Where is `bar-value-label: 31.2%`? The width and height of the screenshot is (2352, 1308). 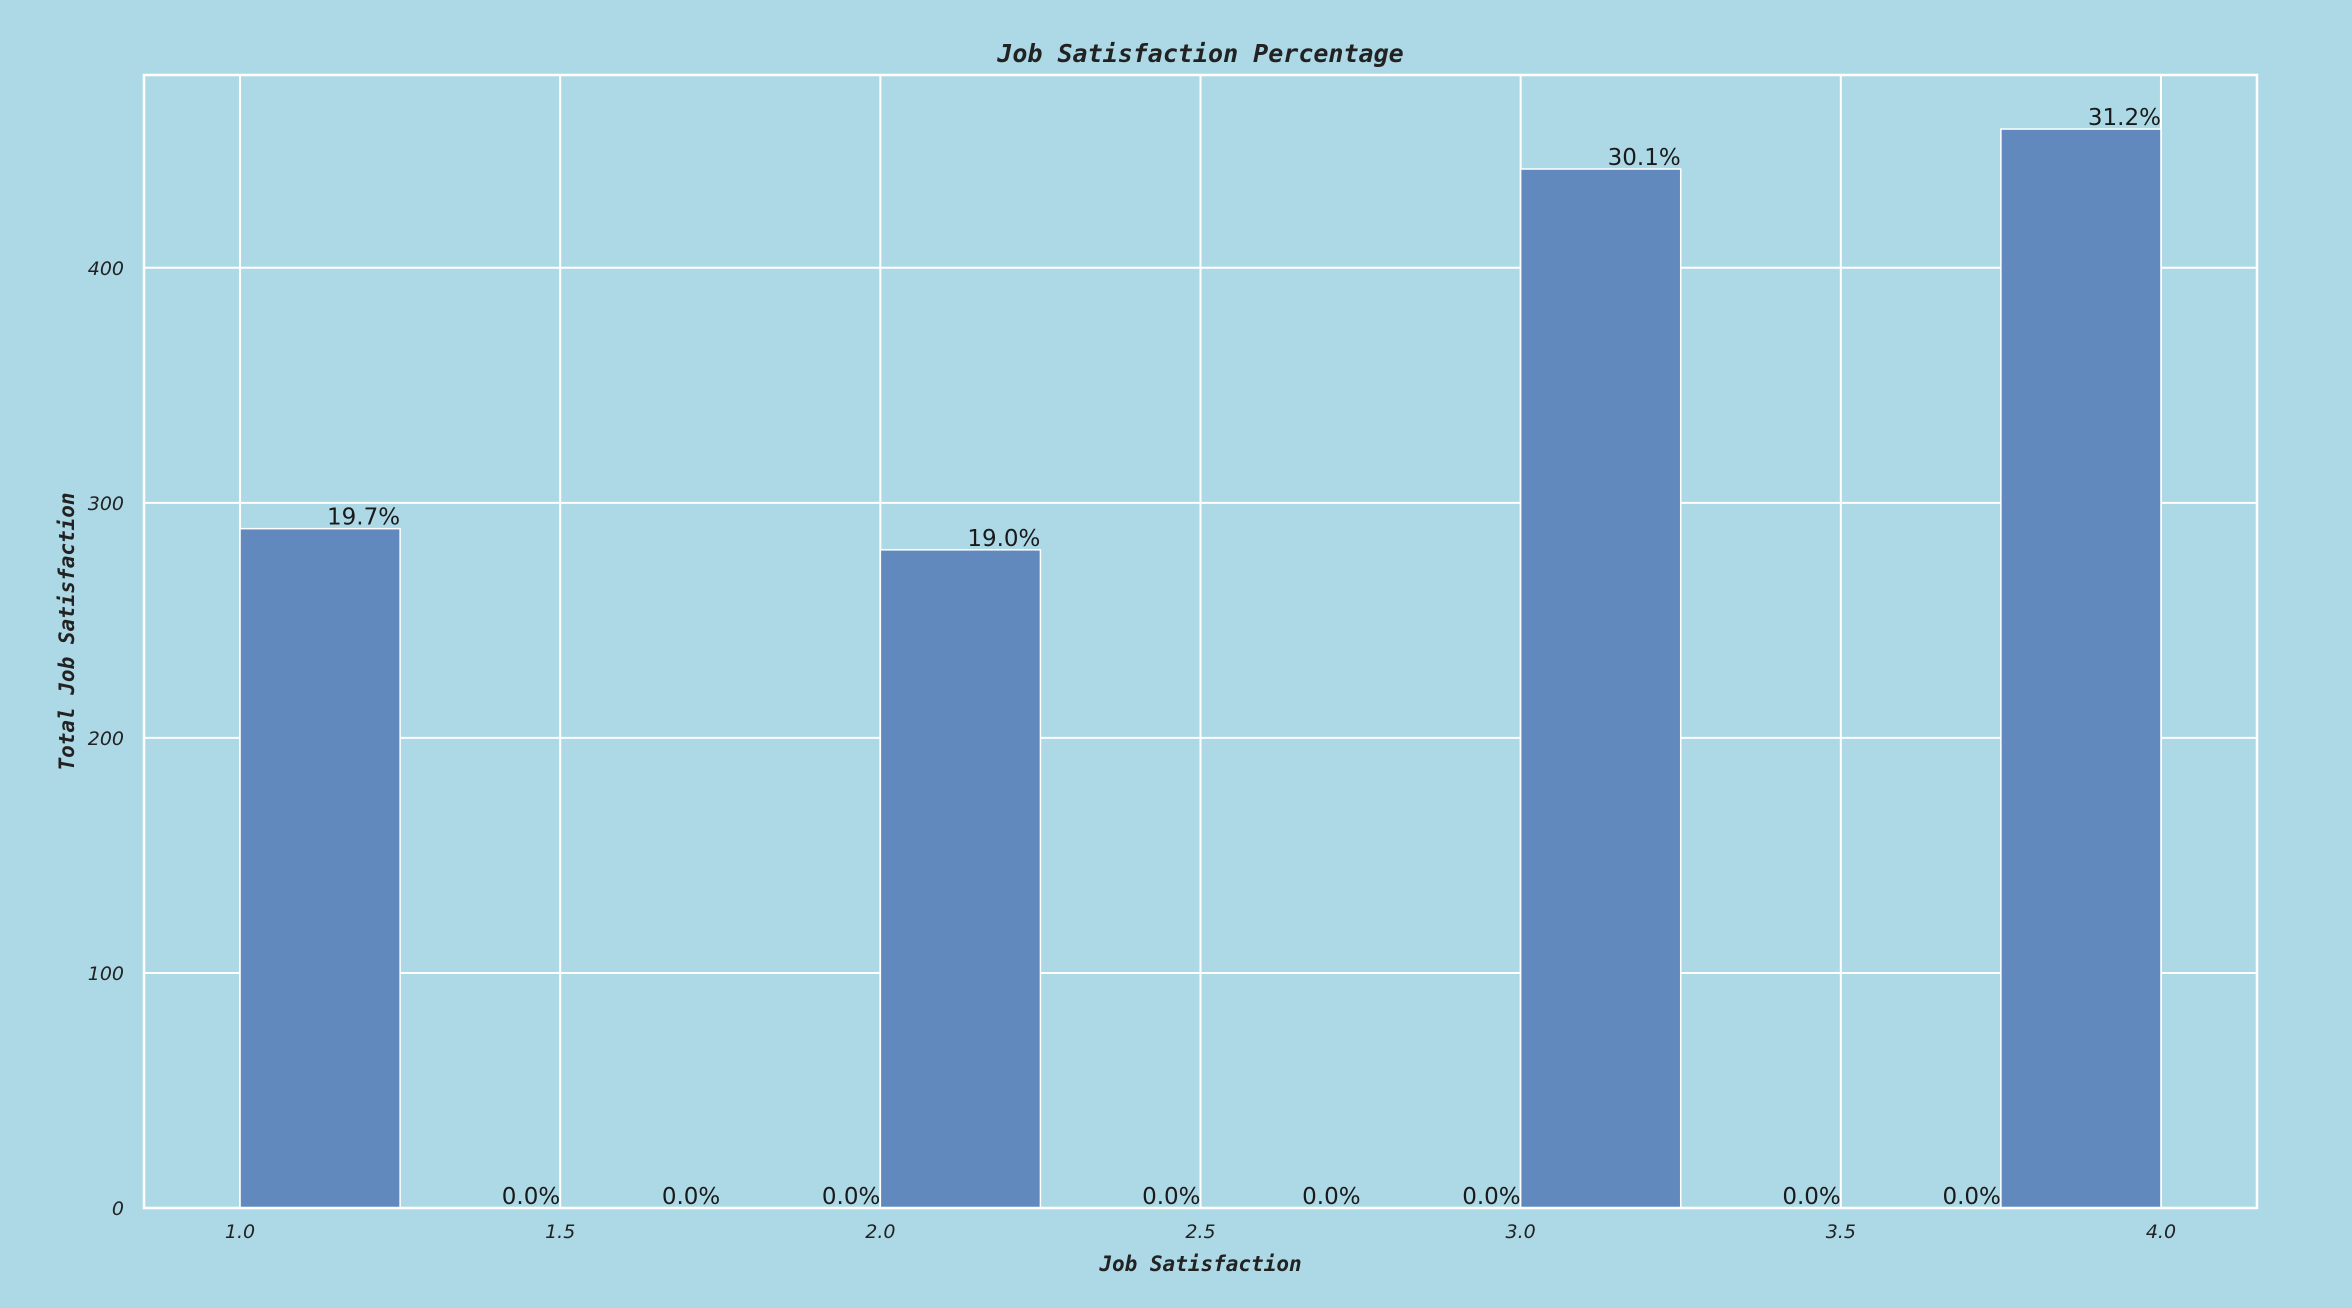 bar-value-label: 31.2% is located at coordinates (2124, 118).